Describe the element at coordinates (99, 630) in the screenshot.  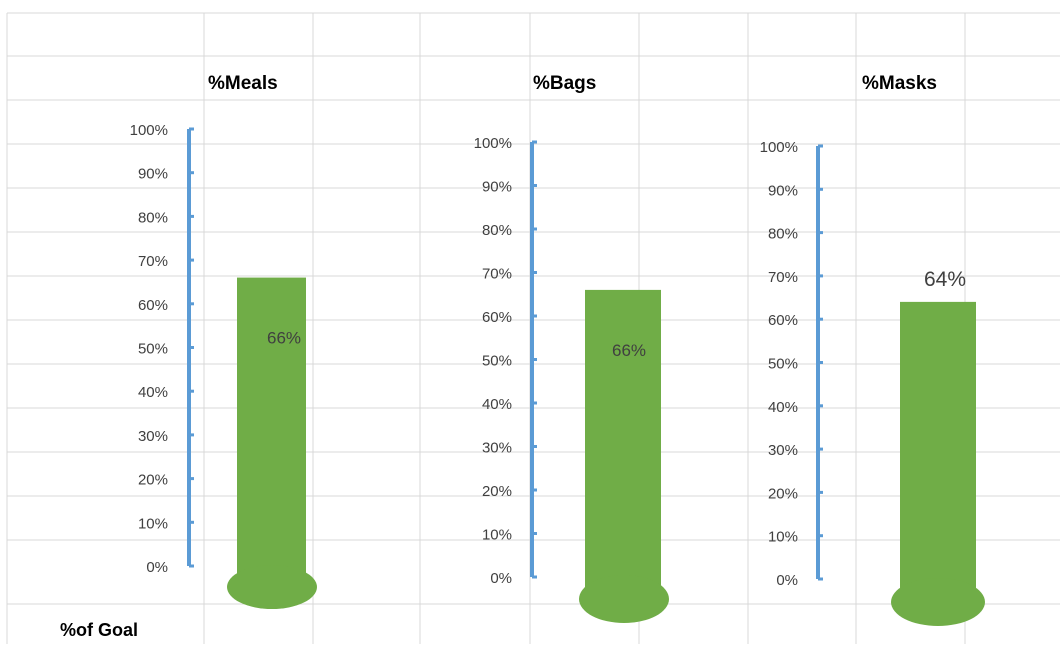
I see `percent-of-goal-label: %of Goal` at that location.